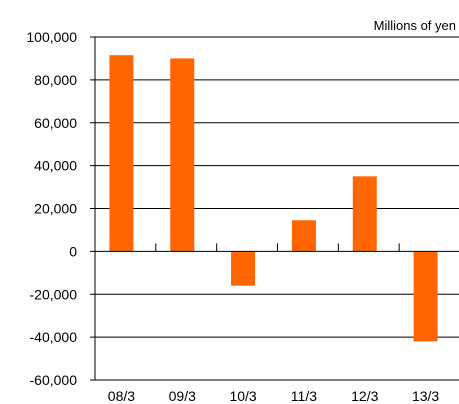 The width and height of the screenshot is (459, 404). What do you see at coordinates (425, 396) in the screenshot?
I see `x-tick-label: 13/3` at bounding box center [425, 396].